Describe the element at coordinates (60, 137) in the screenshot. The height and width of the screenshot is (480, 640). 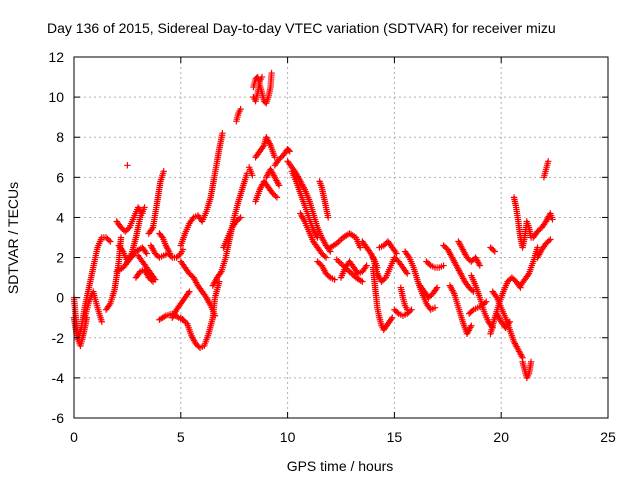
I see `y-tick-label: 8` at that location.